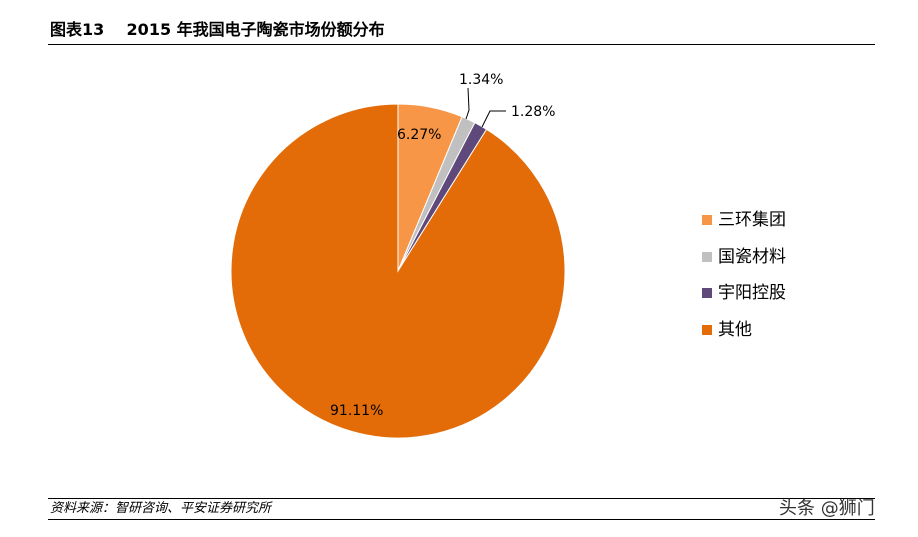 The image size is (918, 537). I want to click on source-rule-top, so click(461, 498).